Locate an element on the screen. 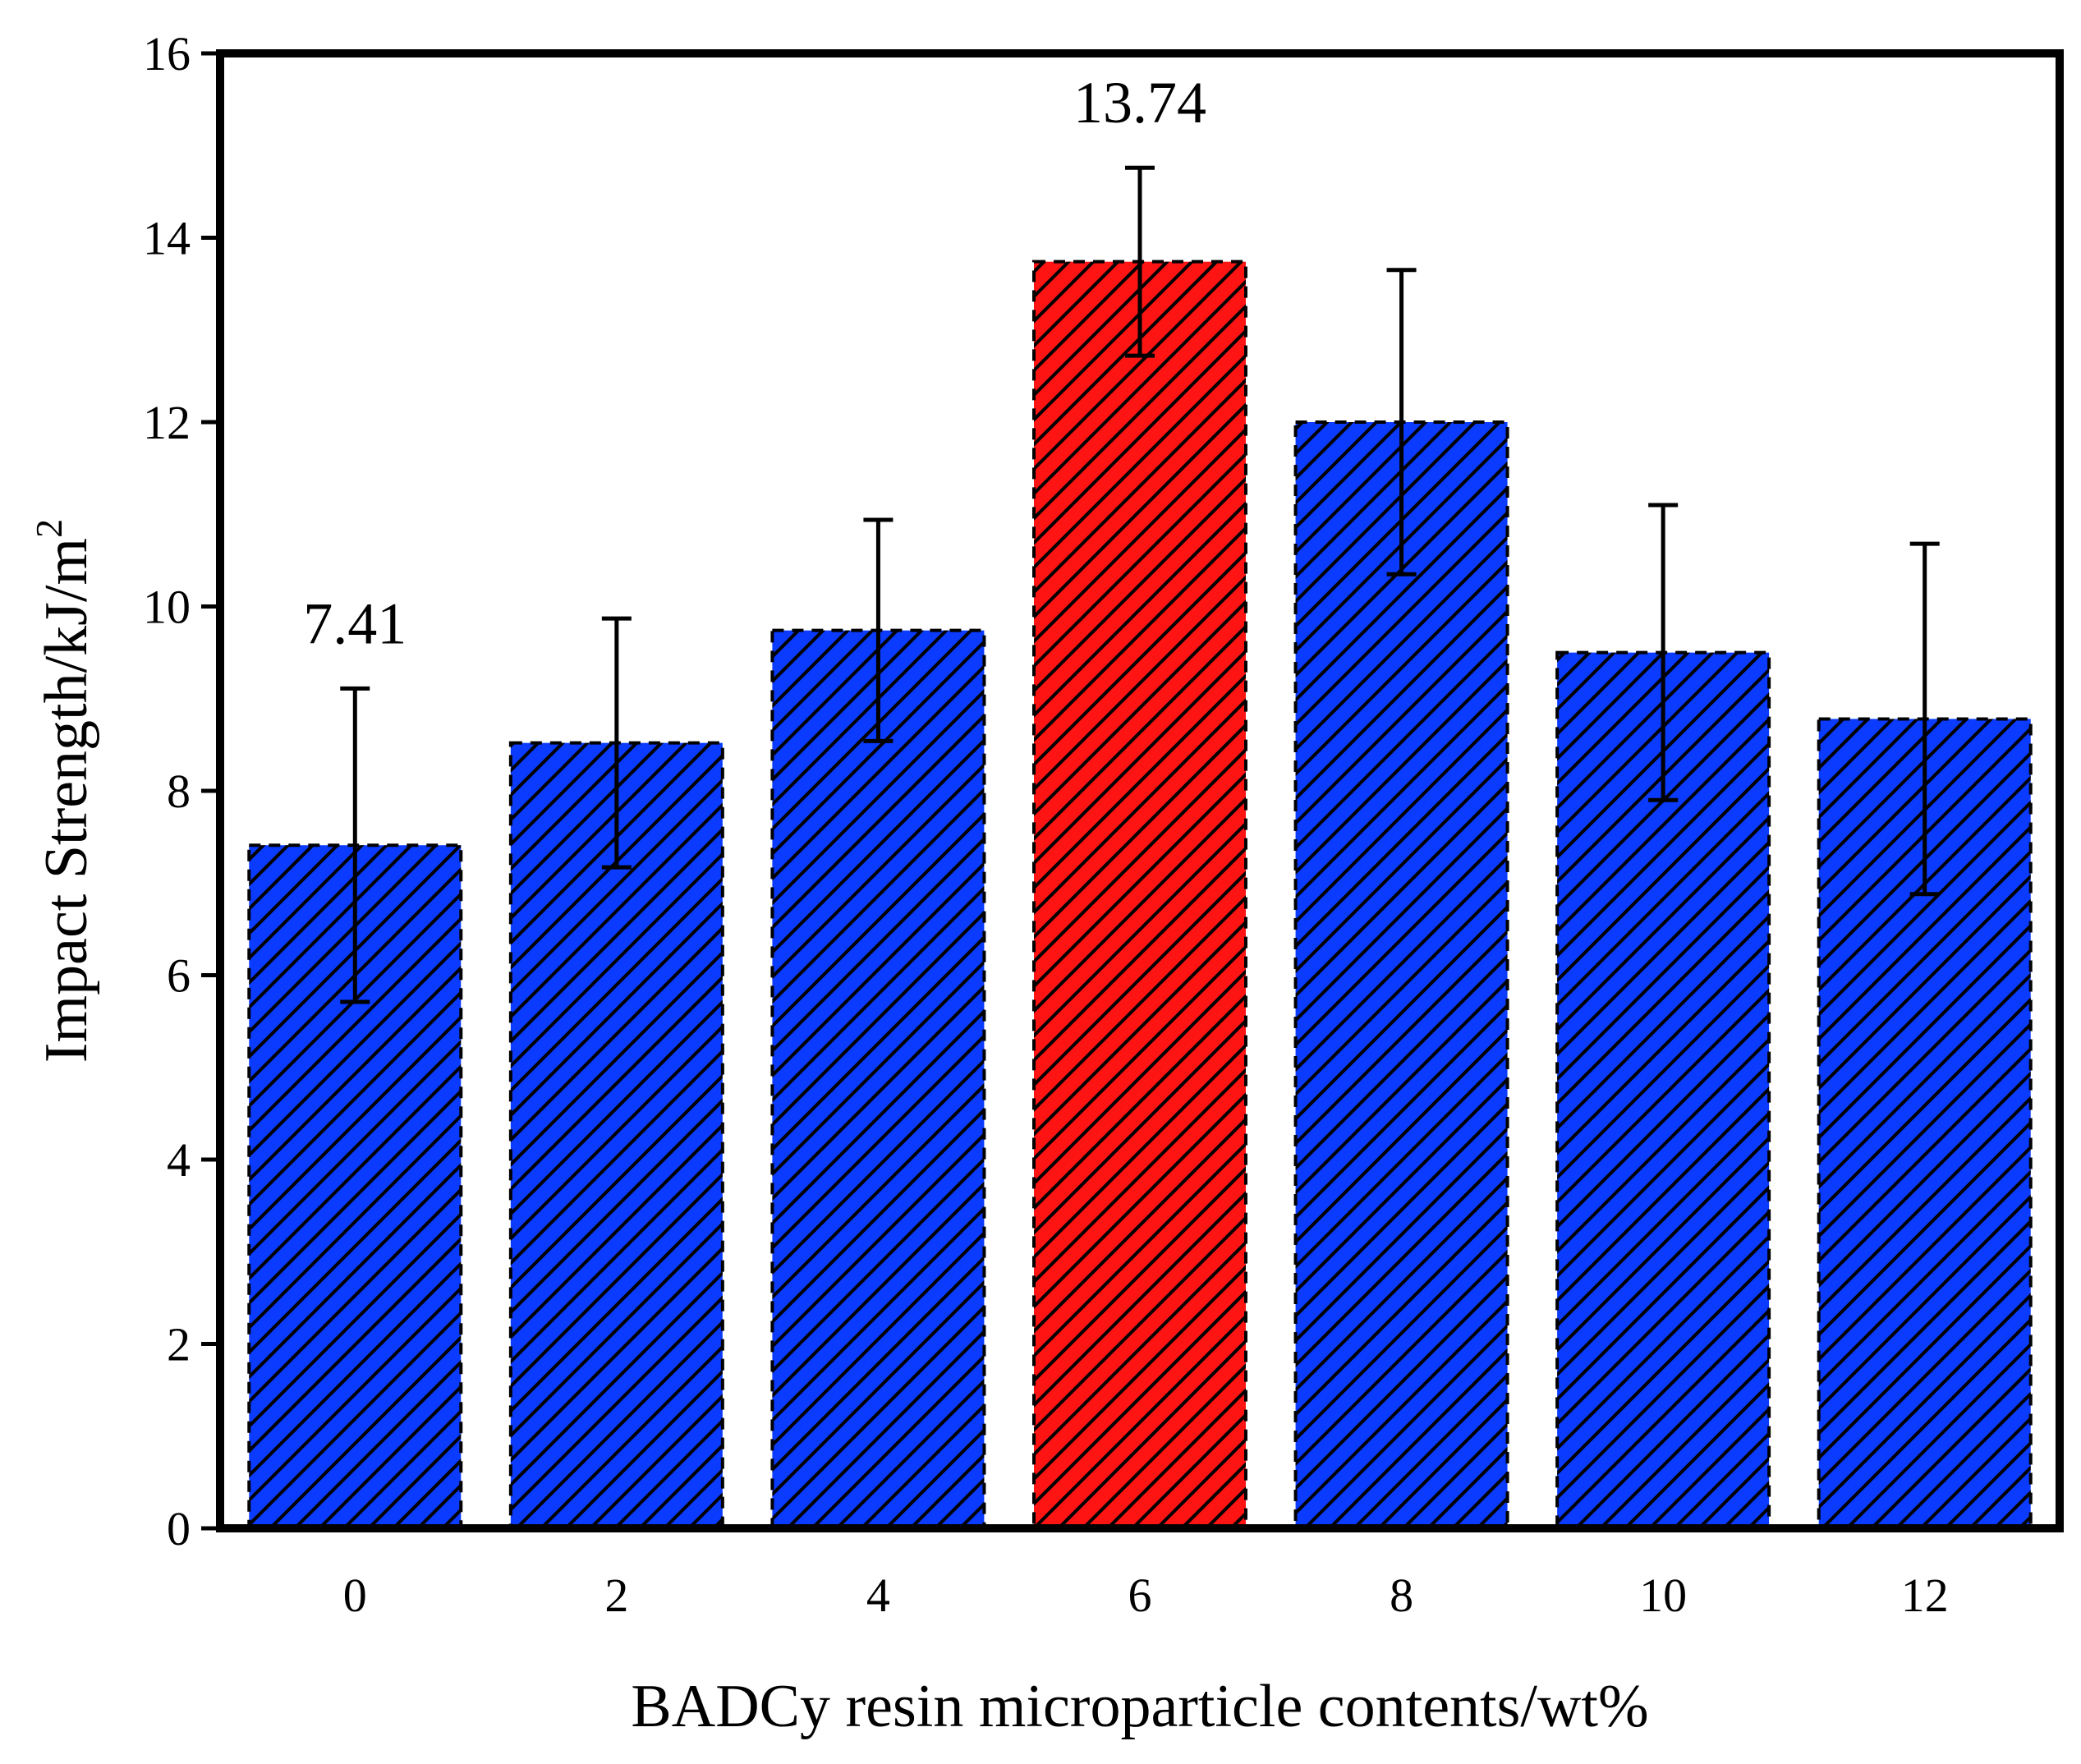  x-tick-label: 10 is located at coordinates (1663, 1595).